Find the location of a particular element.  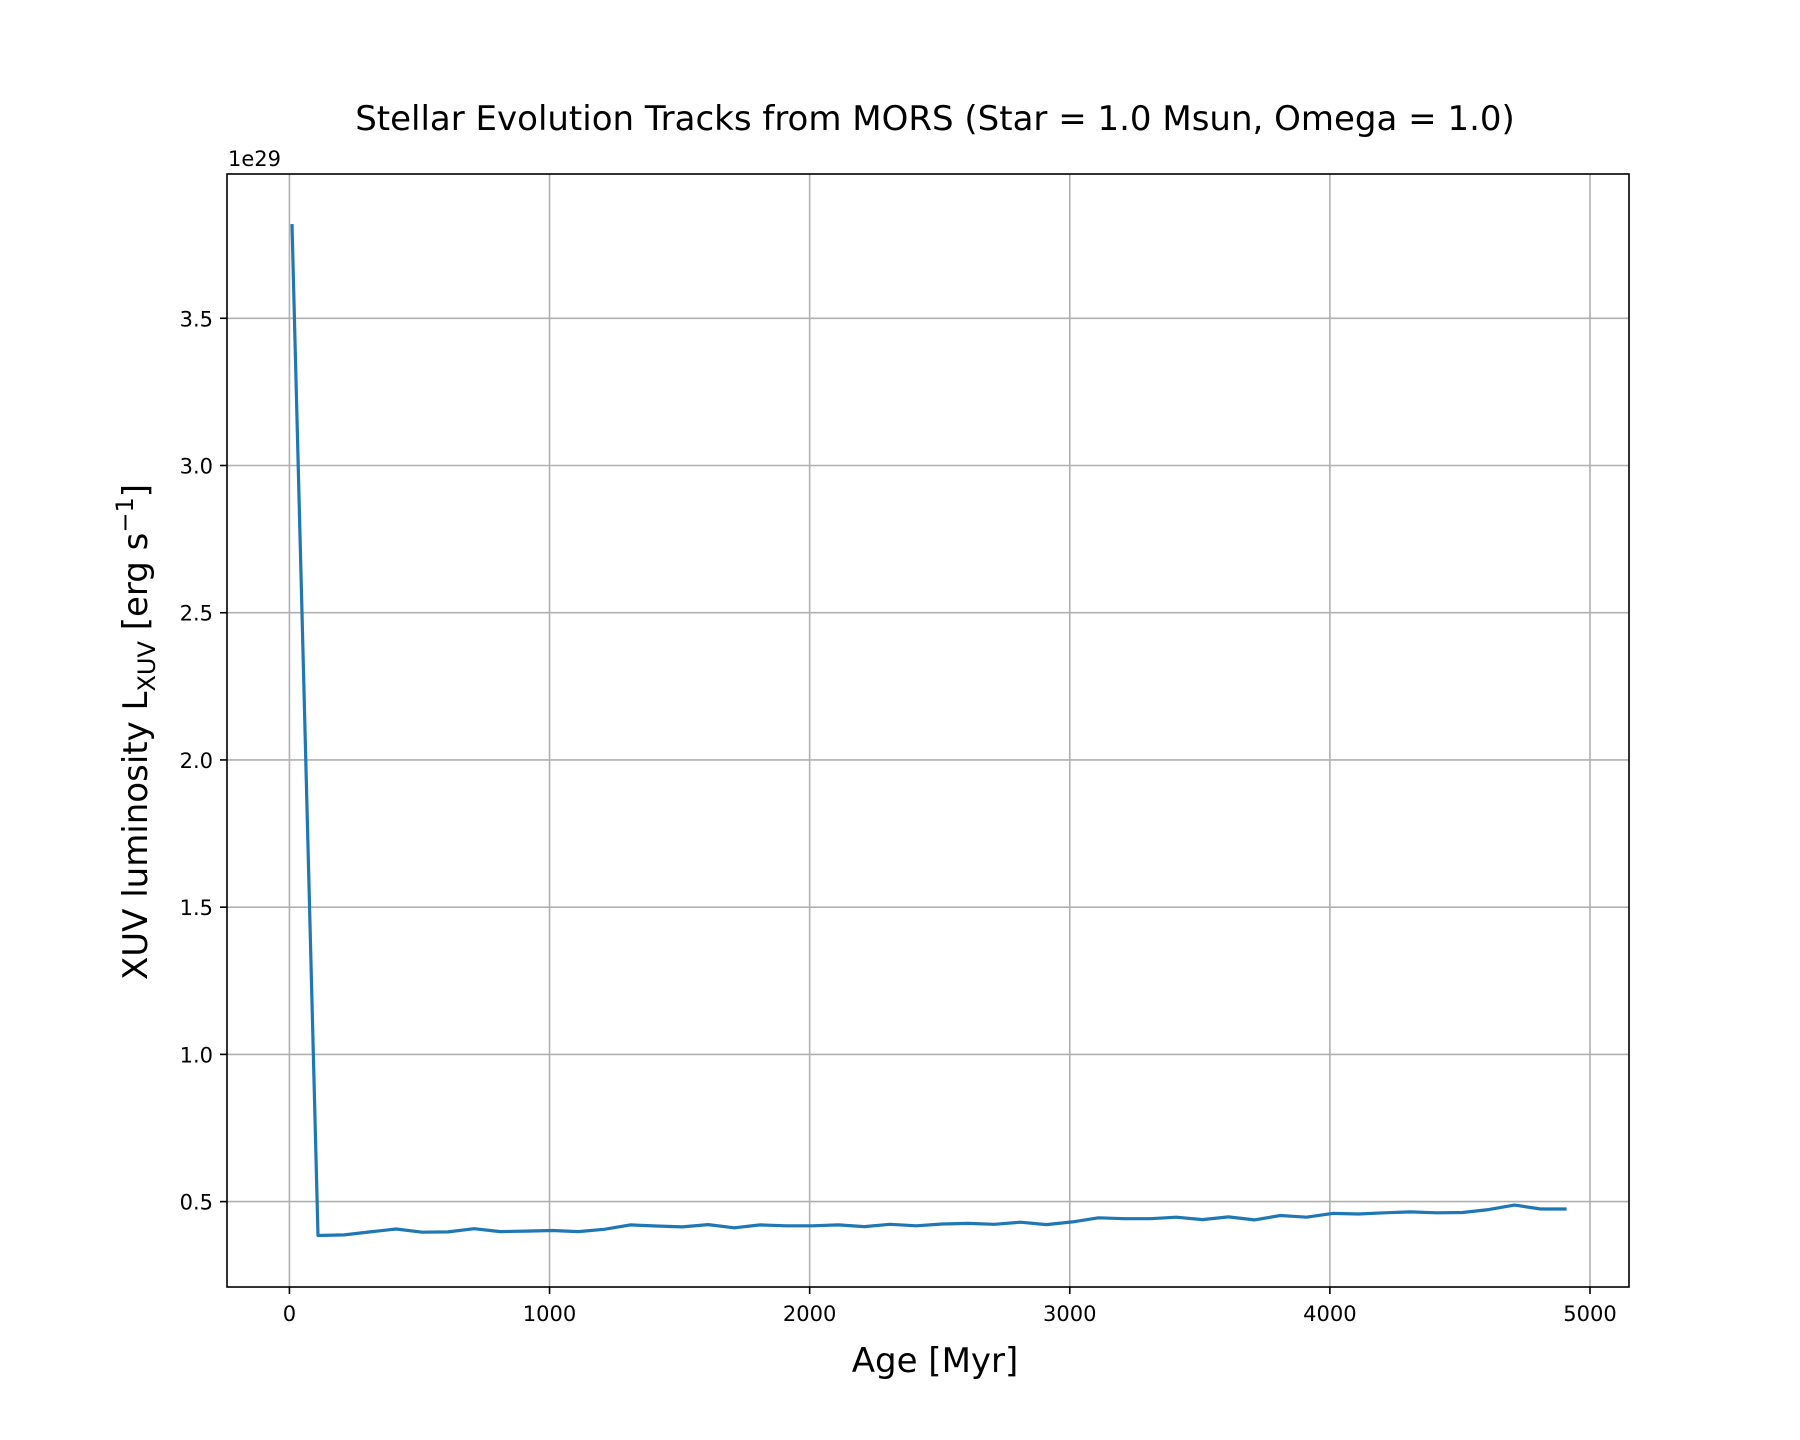

y-axis-title: XUV luminosity LXUV [erg s−1] is located at coordinates (136, 732).